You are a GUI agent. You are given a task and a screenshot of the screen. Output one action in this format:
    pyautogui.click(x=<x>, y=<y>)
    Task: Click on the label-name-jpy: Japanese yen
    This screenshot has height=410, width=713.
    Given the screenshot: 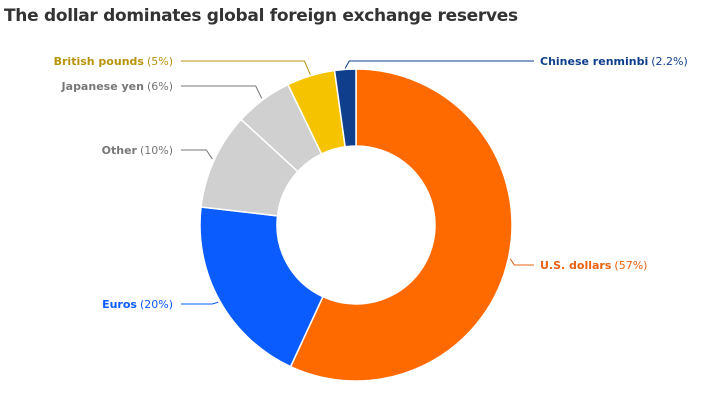 What is the action you would take?
    pyautogui.click(x=102, y=86)
    